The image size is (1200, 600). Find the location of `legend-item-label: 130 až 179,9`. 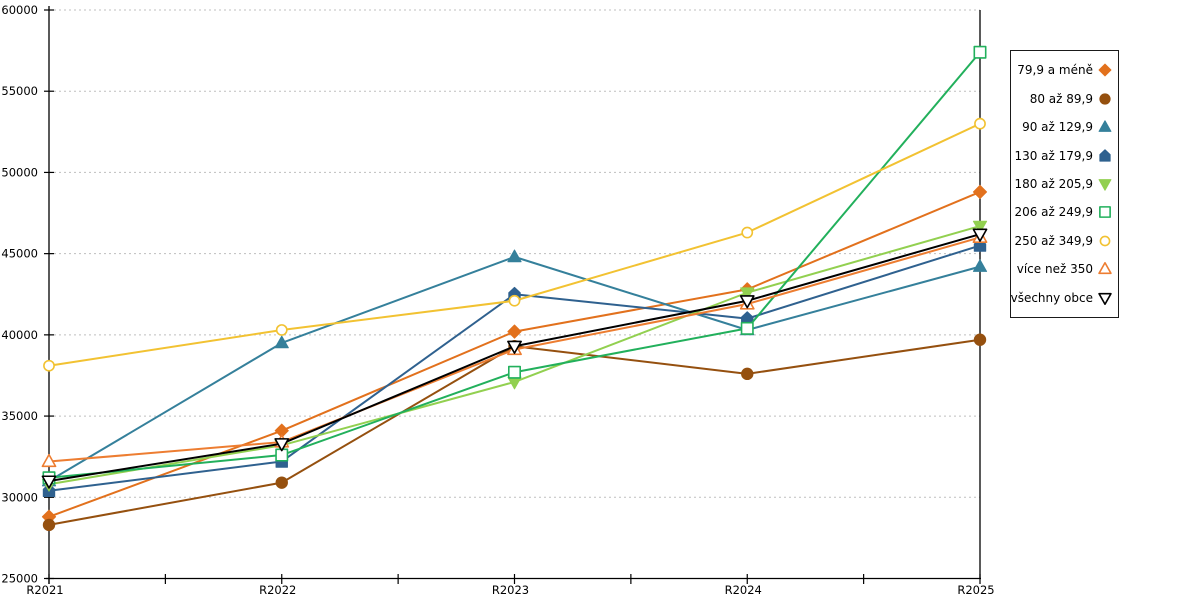

legend-item-label: 130 až 179,9 is located at coordinates (1053, 155).